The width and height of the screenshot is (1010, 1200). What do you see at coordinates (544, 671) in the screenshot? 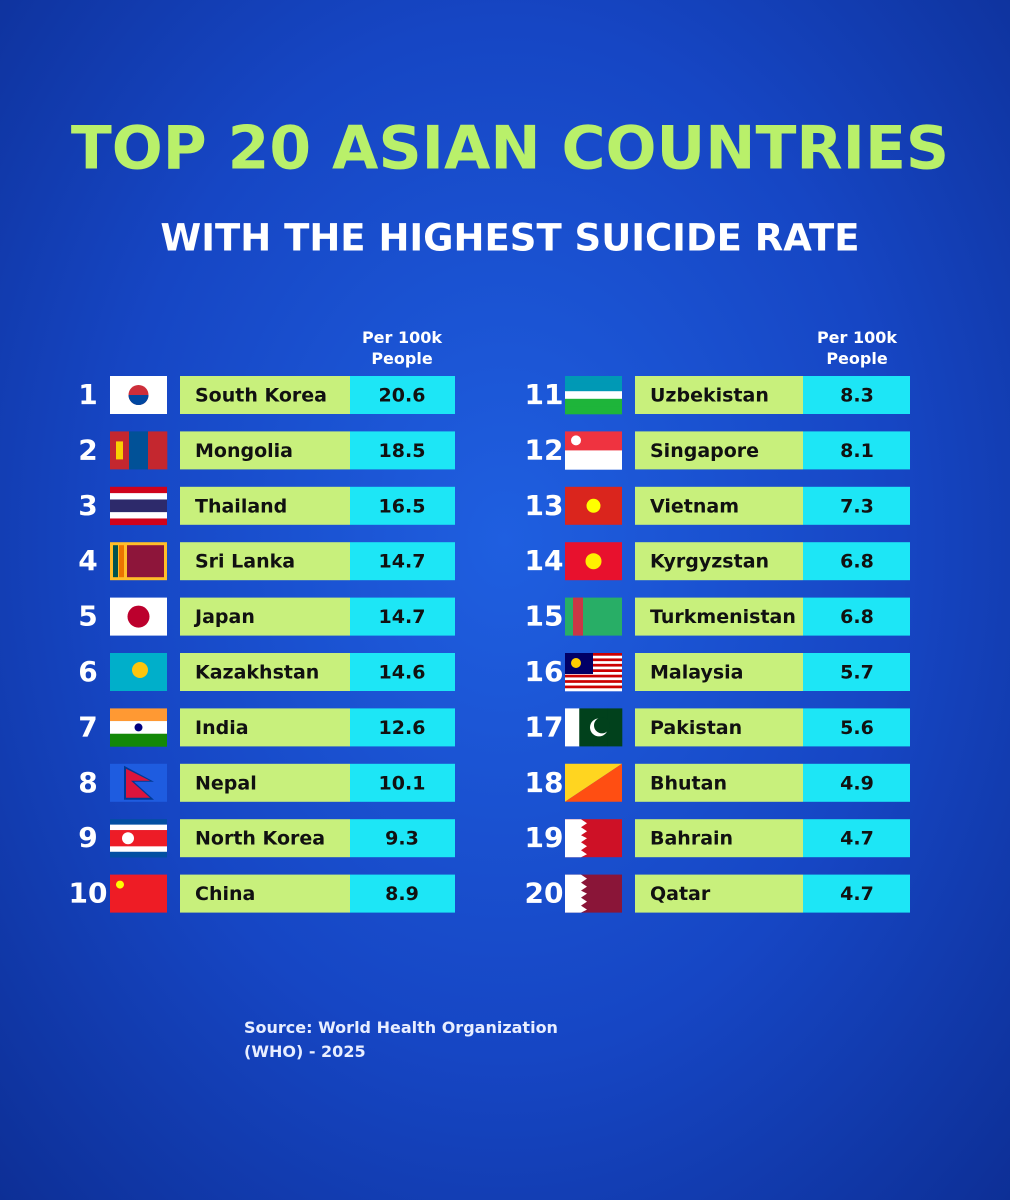
I see `rank: 16` at bounding box center [544, 671].